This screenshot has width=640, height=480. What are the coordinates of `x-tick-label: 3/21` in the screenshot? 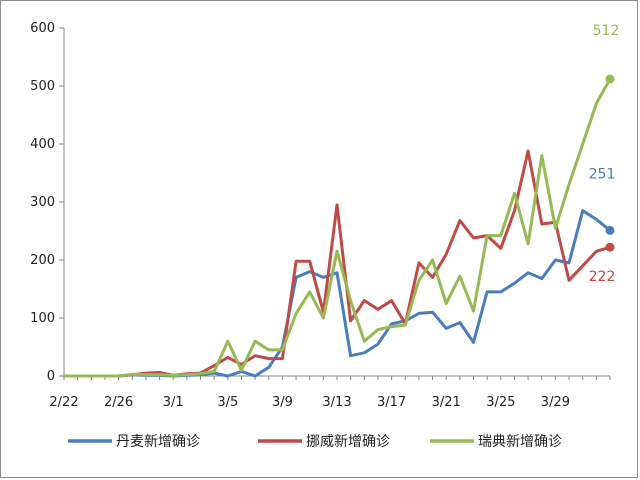 It's located at (446, 402).